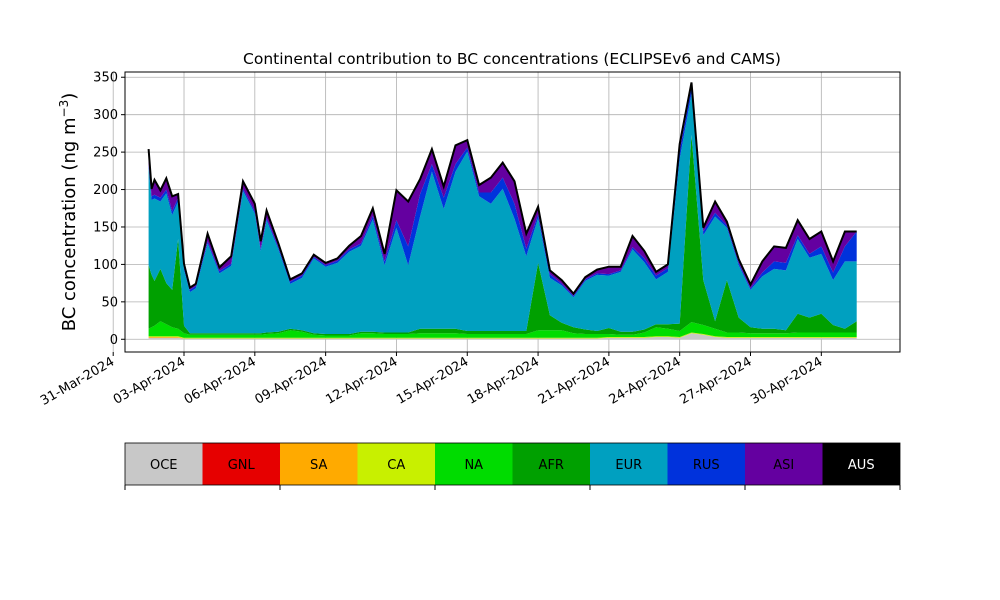 The height and width of the screenshot is (600, 1000). Describe the element at coordinates (149, 380) in the screenshot. I see `x-tick-label: 03-Apr-2024` at that location.